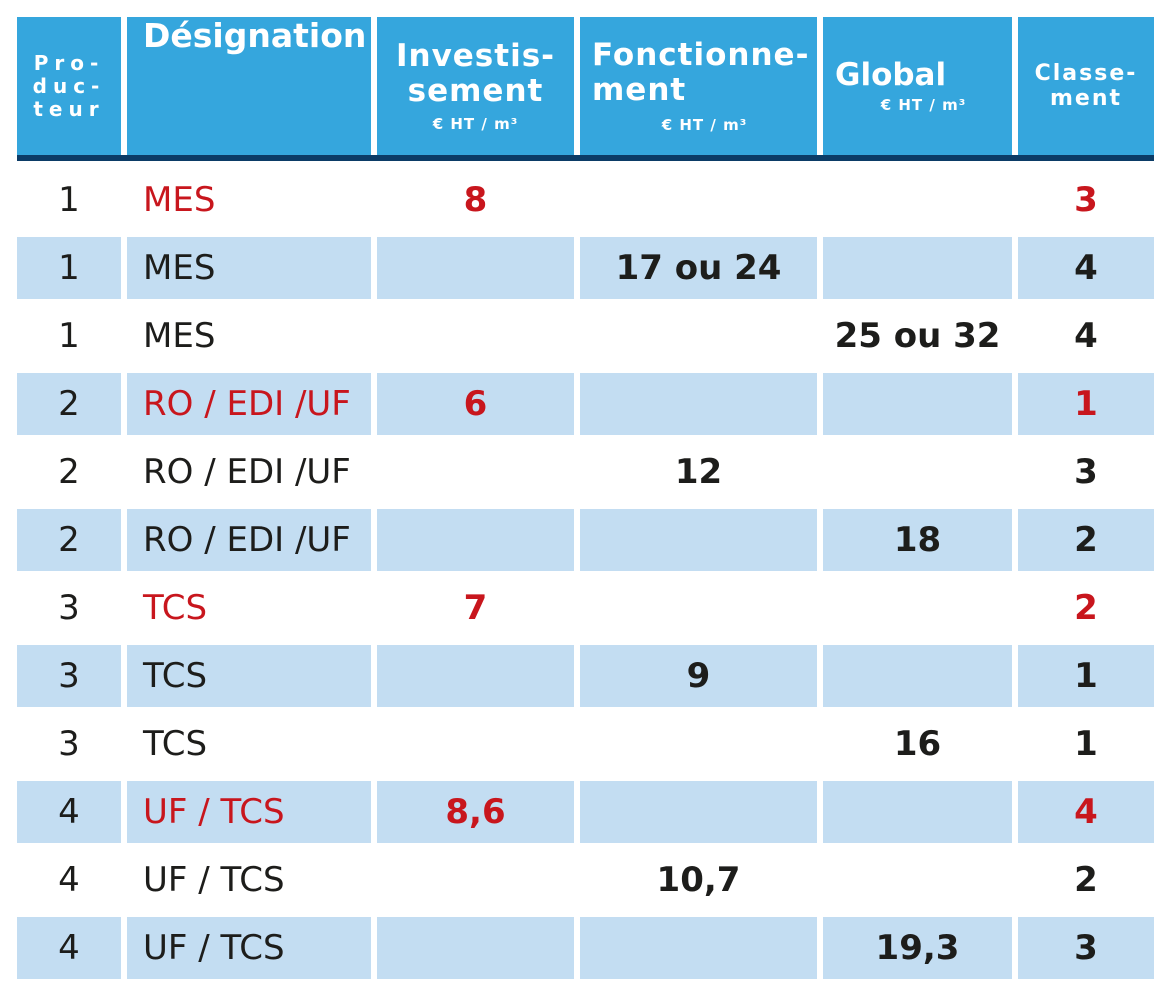 Image resolution: width=1166 pixels, height=982 pixels. I want to click on header-investissement: Investis- sement € HT / m³, so click(475, 86).